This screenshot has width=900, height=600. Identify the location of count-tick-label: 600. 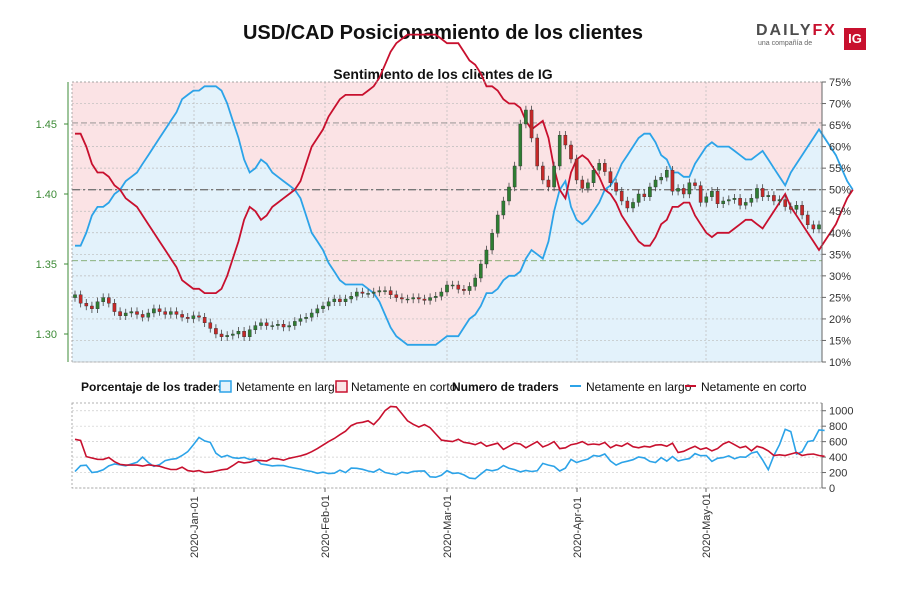
(838, 443).